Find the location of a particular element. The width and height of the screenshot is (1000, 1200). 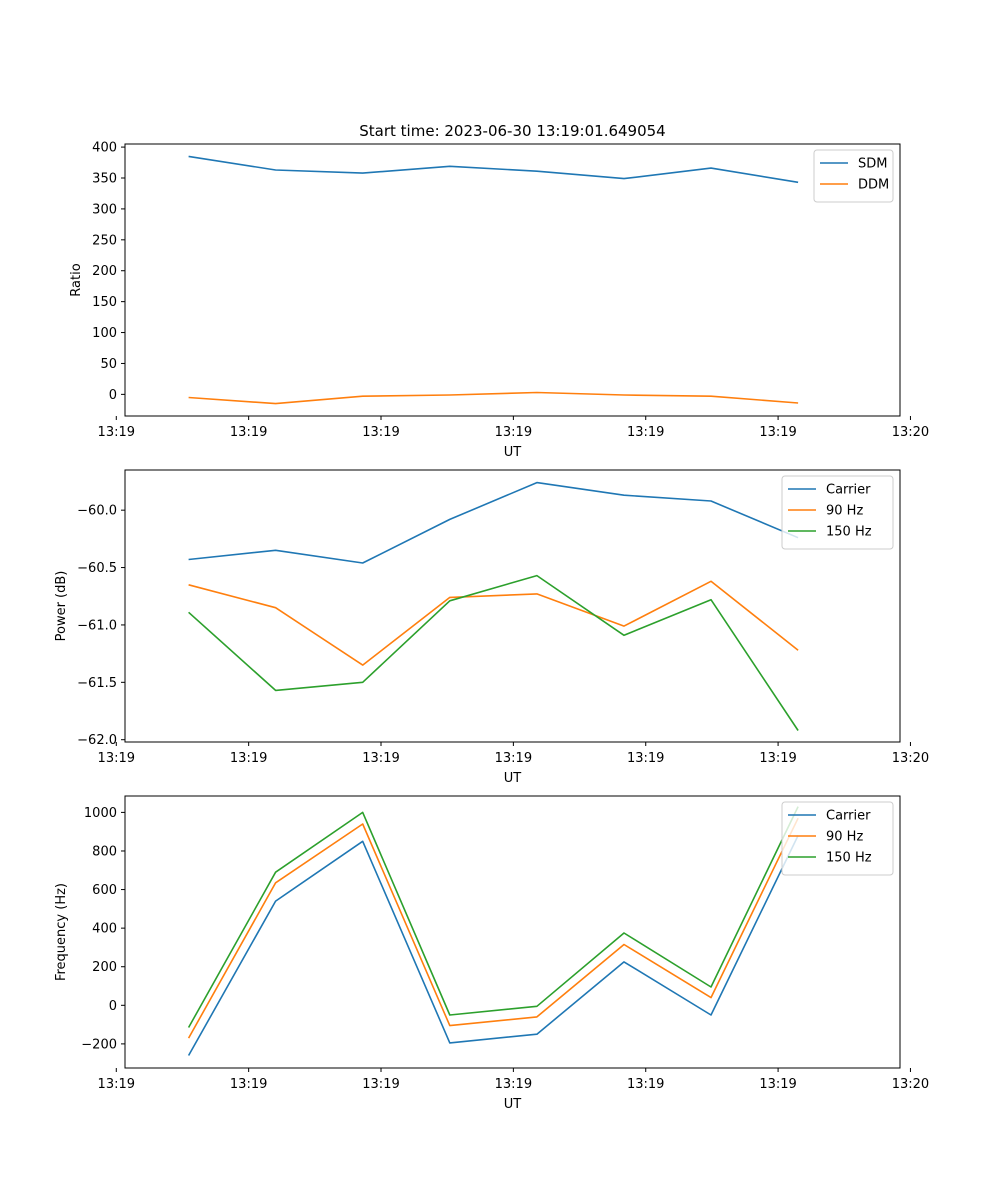

y-tick-label: 1000 is located at coordinates (100, 813).